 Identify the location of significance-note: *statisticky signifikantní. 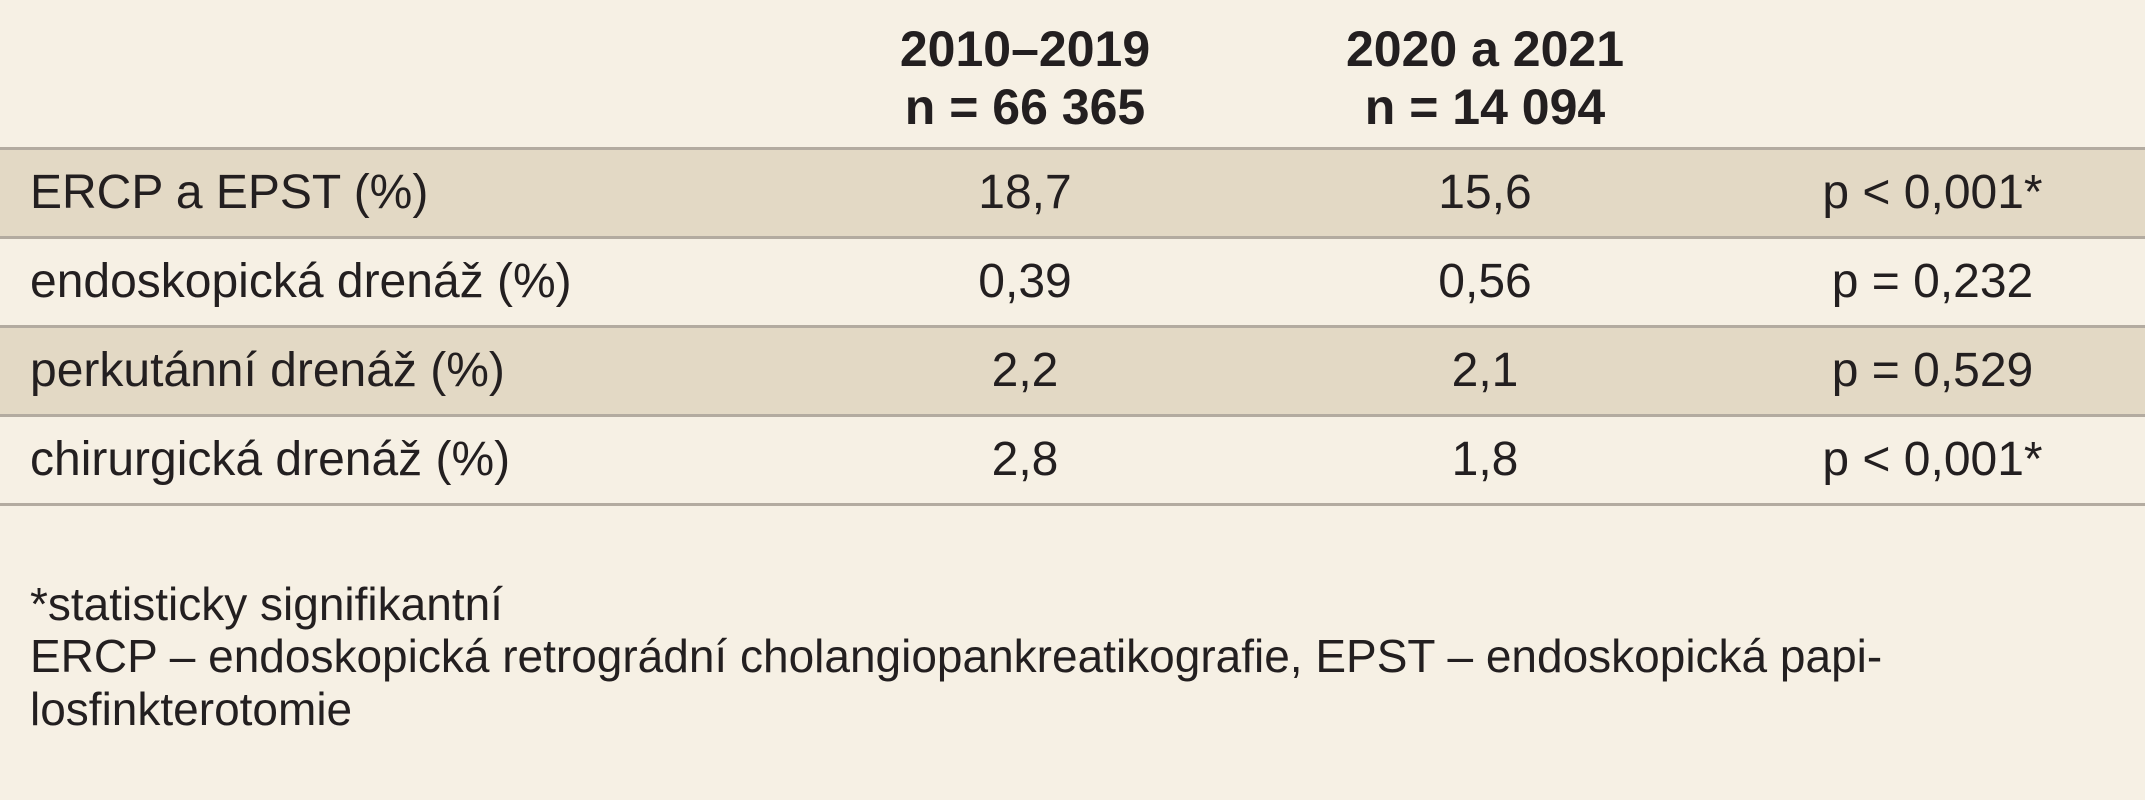
(266, 604).